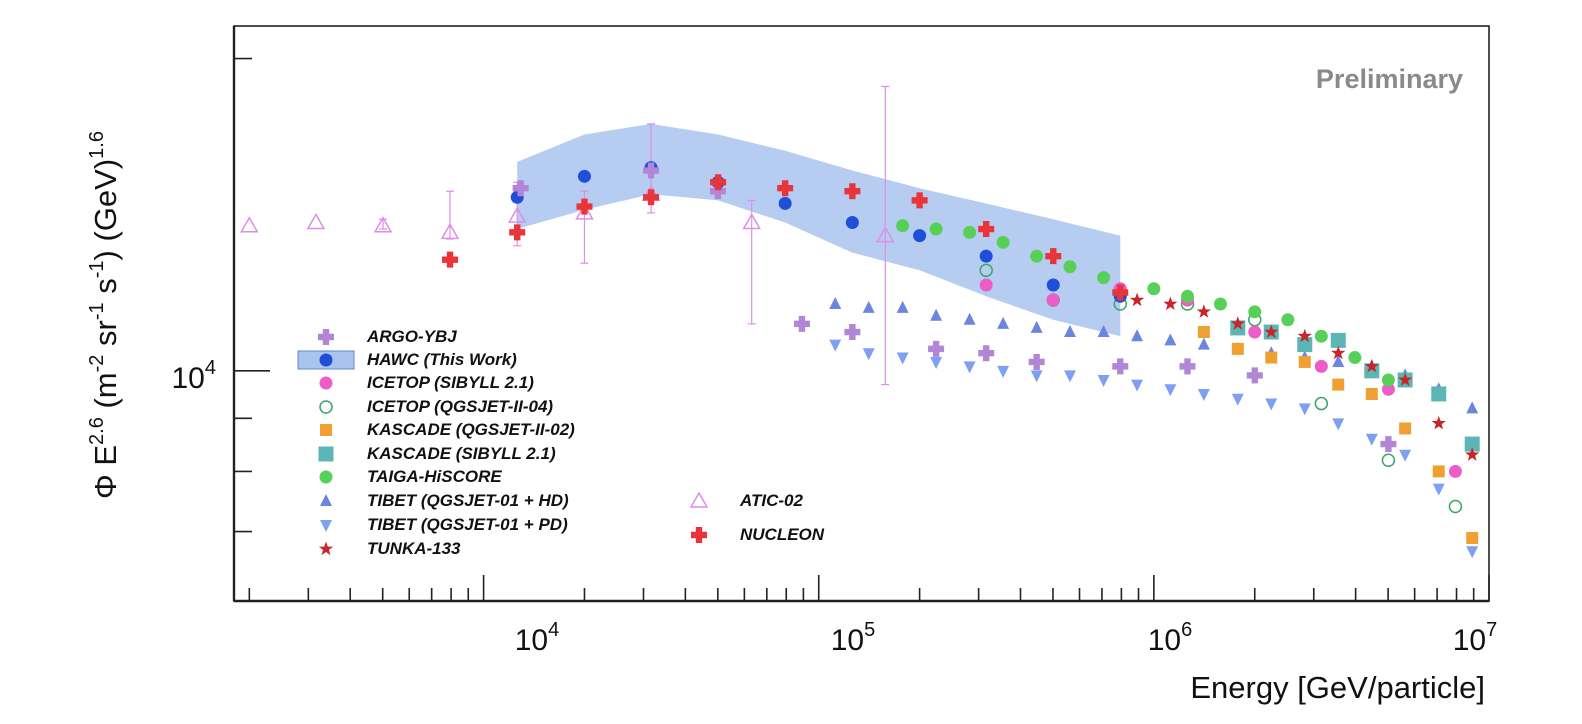 This screenshot has width=1582, height=724. I want to click on x-tick-label-1e4: 10⁴, so click(537, 638).